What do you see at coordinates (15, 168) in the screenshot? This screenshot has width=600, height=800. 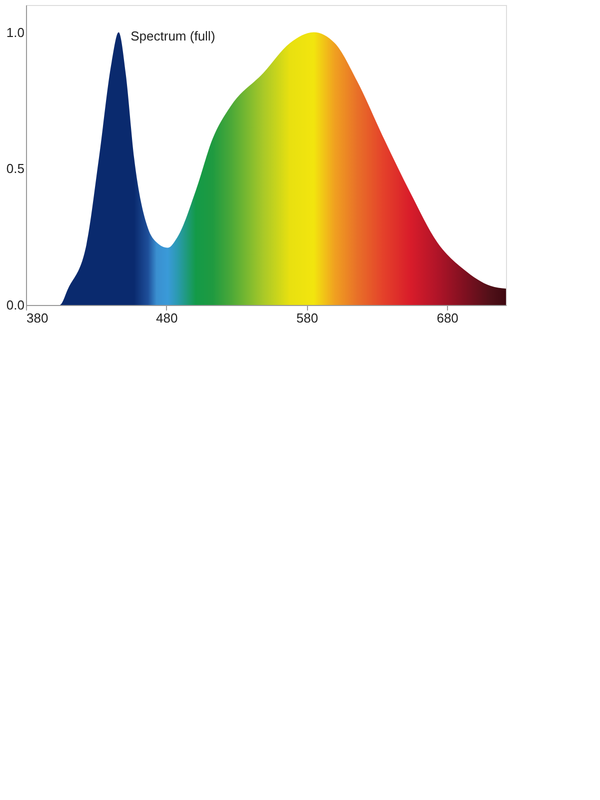 I see `y-tick-label: 0.5` at bounding box center [15, 168].